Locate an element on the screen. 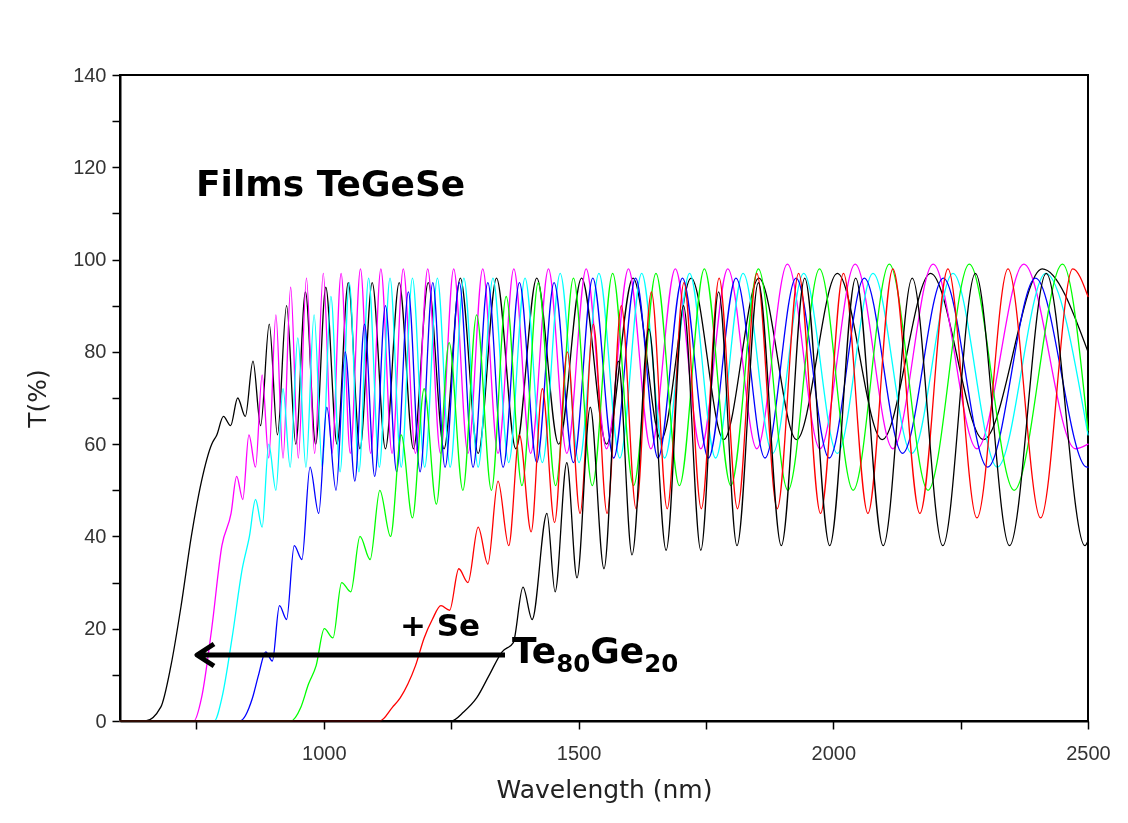 This screenshot has width=1128, height=823. text: Films TeGeSe is located at coordinates (331, 183).